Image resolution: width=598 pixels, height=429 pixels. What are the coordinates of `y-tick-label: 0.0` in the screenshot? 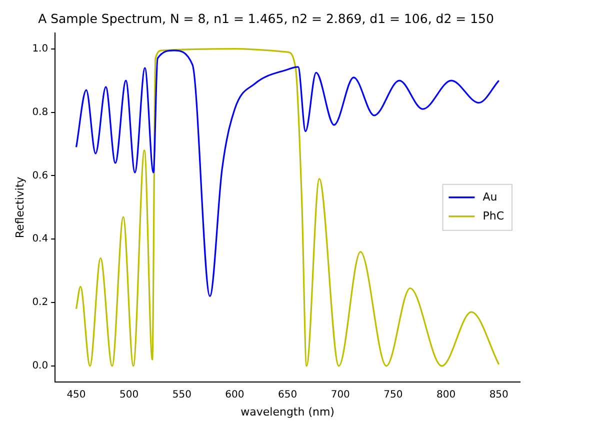 It's located at (40, 366).